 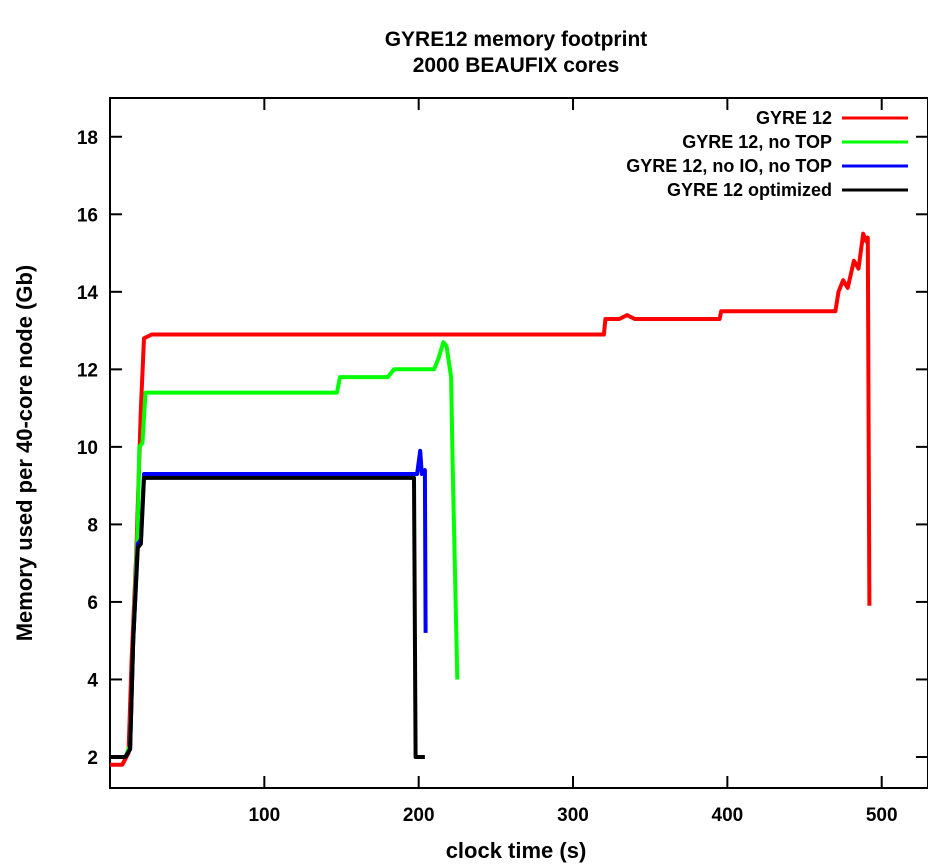 I want to click on x-axis-label: clock time (s), so click(x=516, y=850).